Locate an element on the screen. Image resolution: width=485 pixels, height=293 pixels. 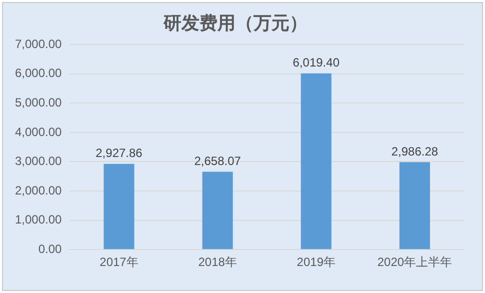
y-tick-label: 2,000.00 is located at coordinates (38, 190).